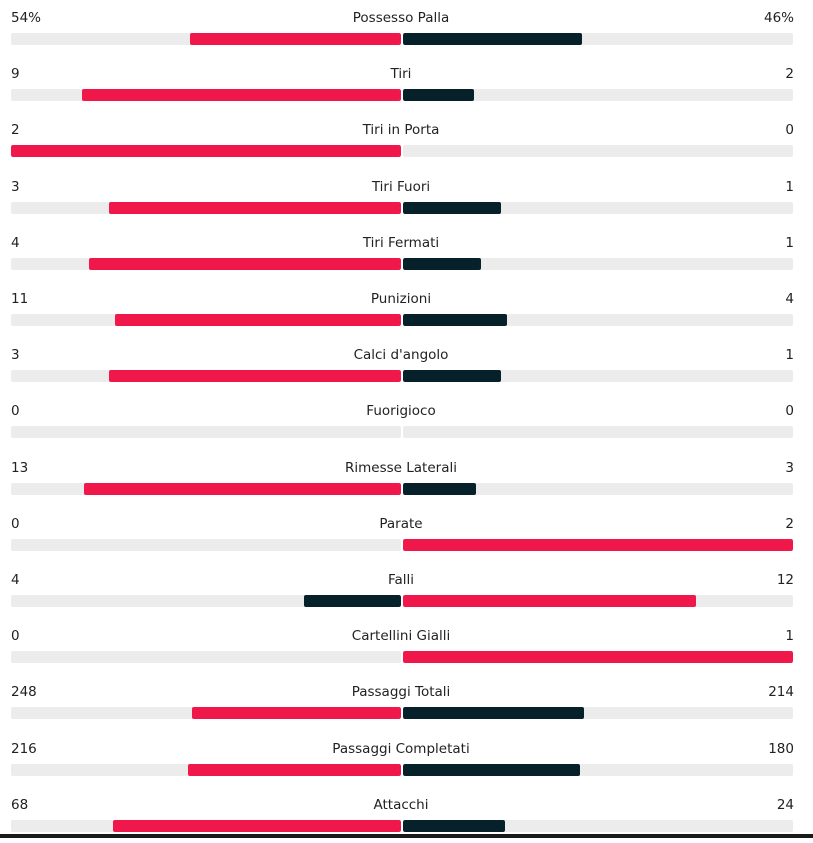 This screenshot has width=813, height=843. I want to click on stat-row-throw-ins: 13 Rimesse Laterali 3, so click(406, 478).